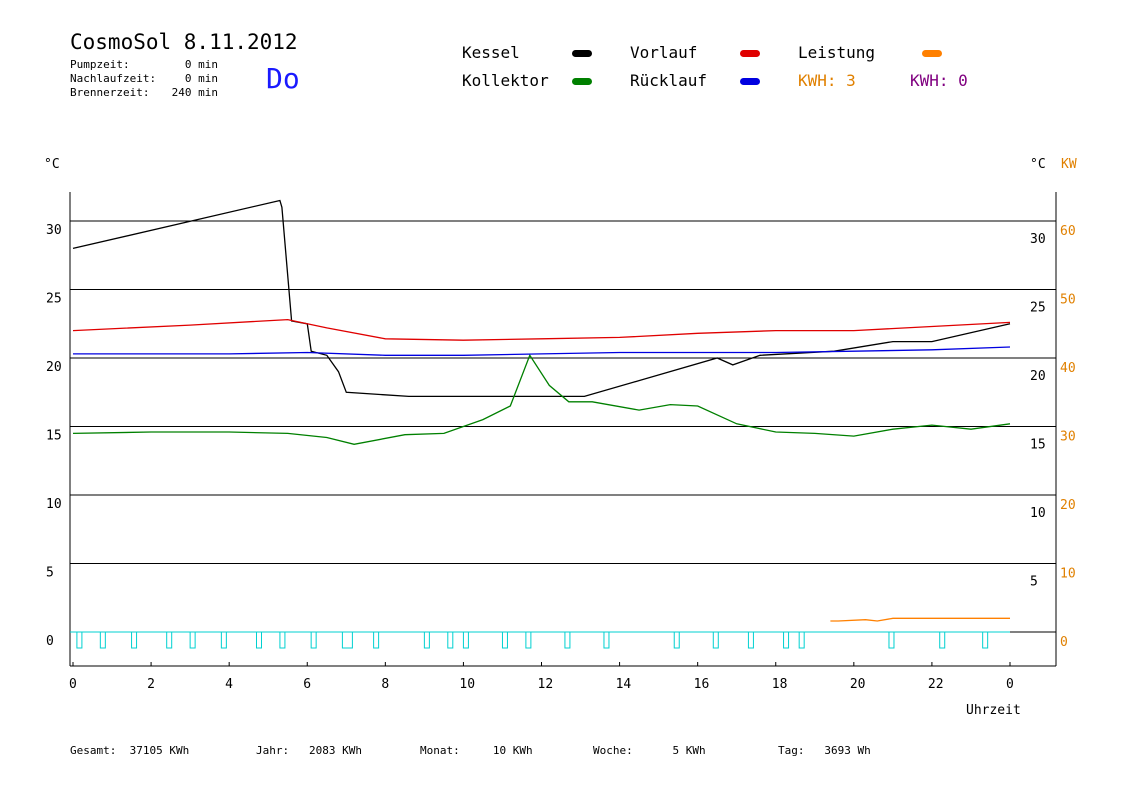 The width and height of the screenshot is (1148, 812). I want to click on footer-value: 5 KWh, so click(689, 750).